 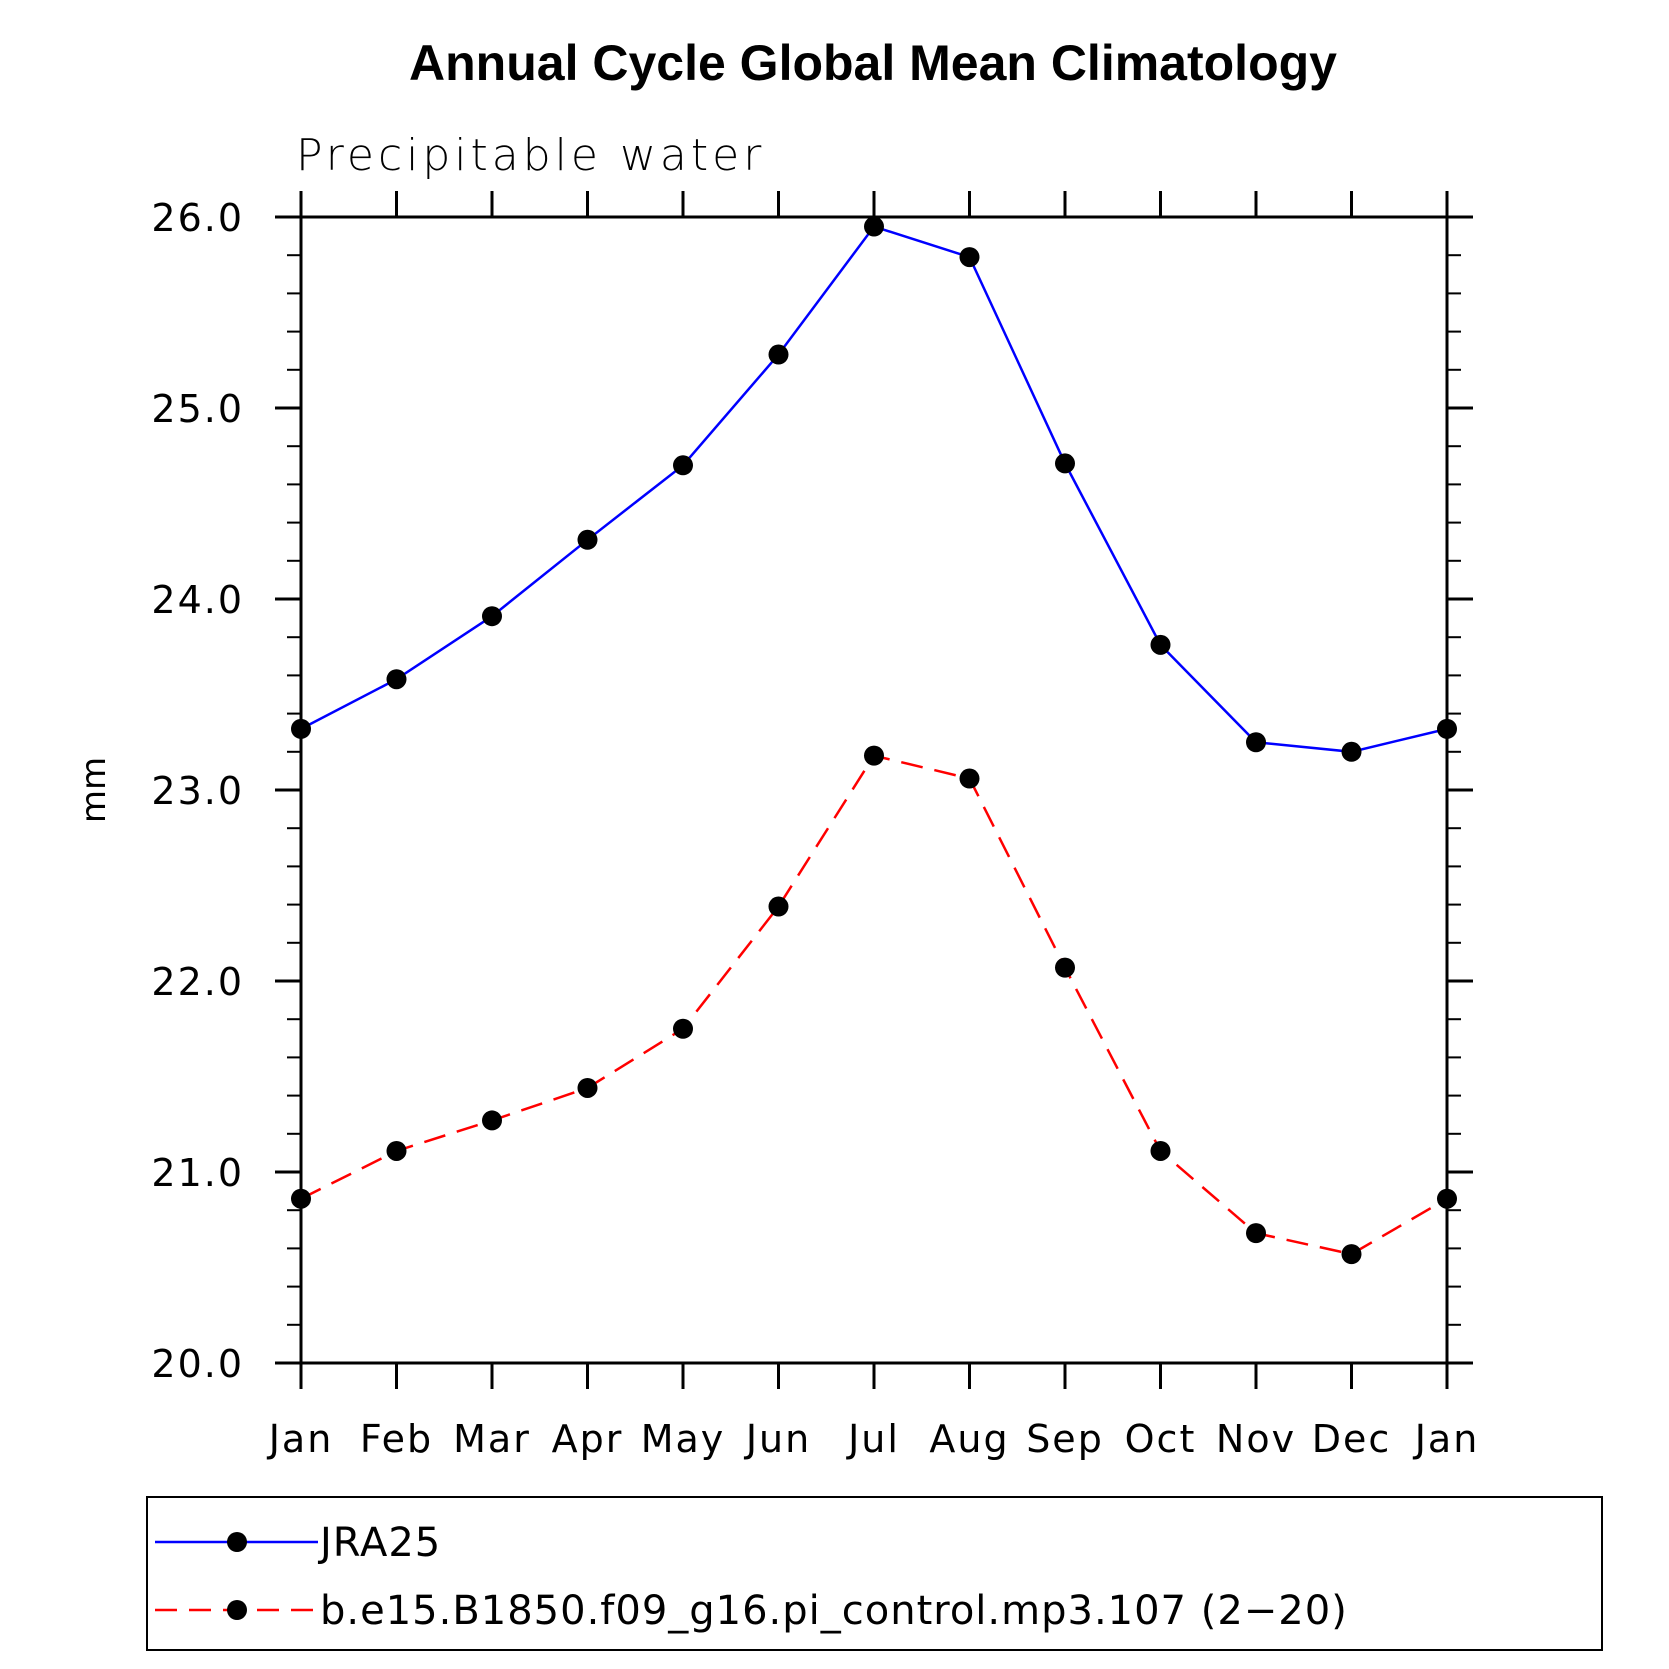 What do you see at coordinates (396, 1439) in the screenshot?
I see `x-tick-label: Feb` at bounding box center [396, 1439].